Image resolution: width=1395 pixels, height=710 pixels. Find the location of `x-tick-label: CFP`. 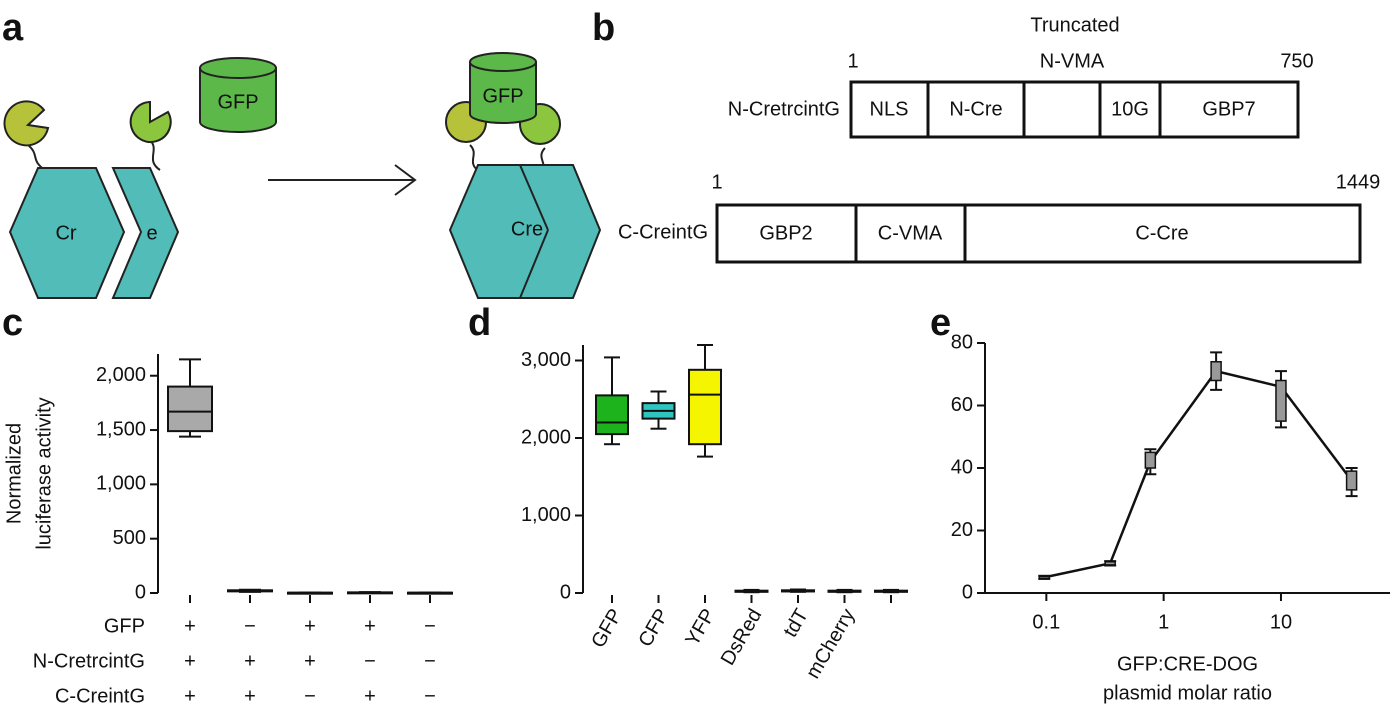

x-tick-label: CFP is located at coordinates (653, 628).